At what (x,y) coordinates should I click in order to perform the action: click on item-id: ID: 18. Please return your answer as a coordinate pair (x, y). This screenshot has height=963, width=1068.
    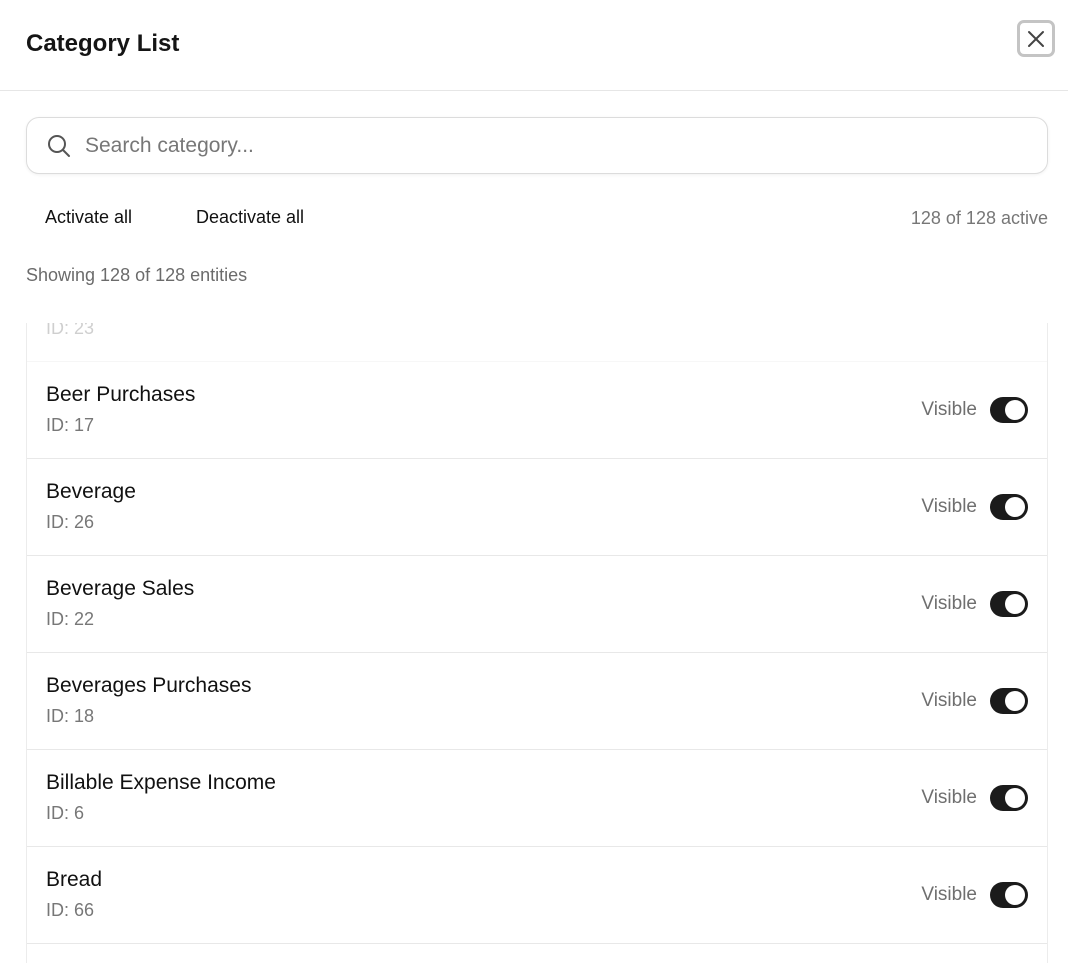
    Looking at the image, I should click on (70, 716).